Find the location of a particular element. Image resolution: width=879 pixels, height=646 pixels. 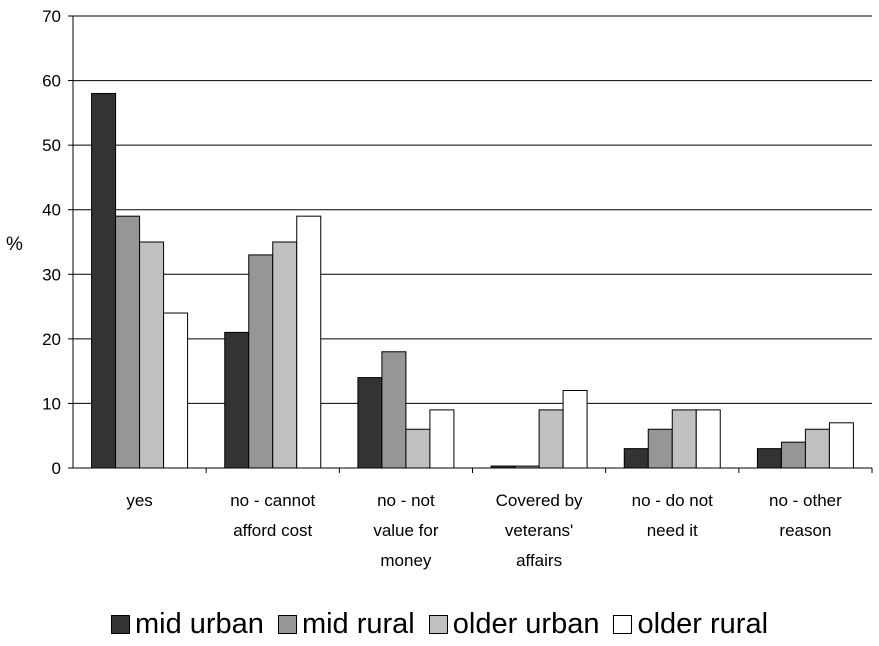

y-tick-label: 70 is located at coordinates (51, 16).